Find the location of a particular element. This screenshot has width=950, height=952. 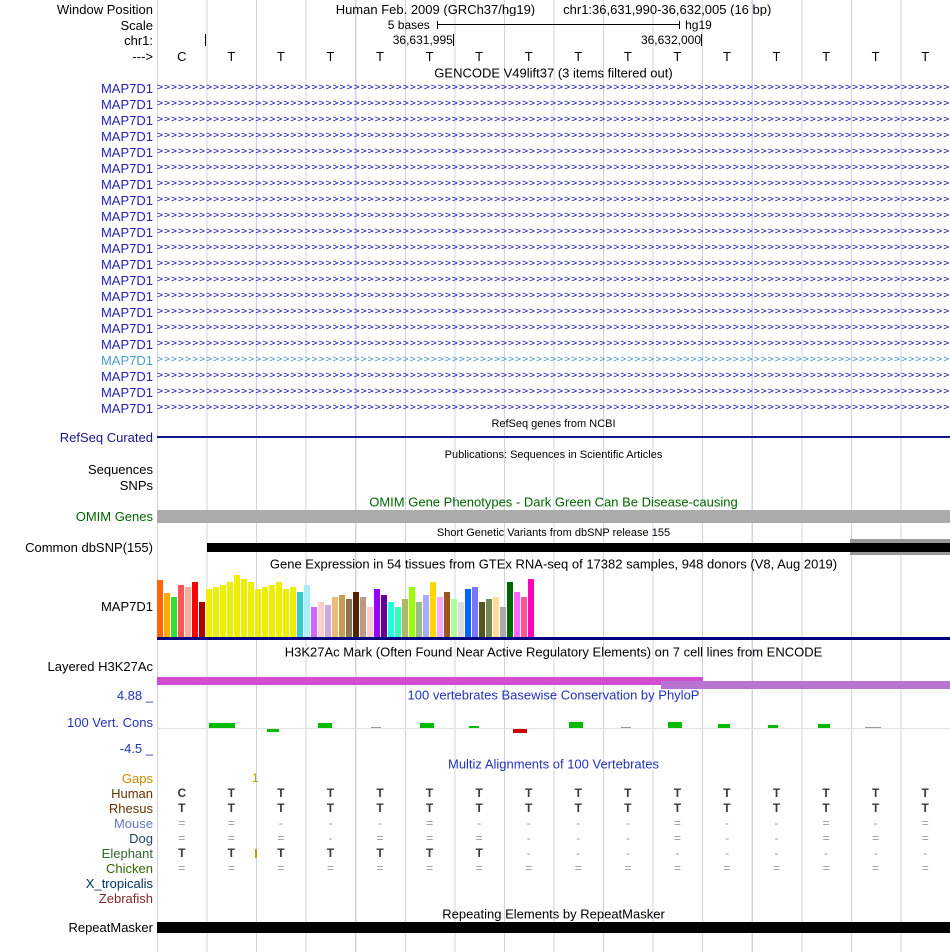

sequences-track is located at coordinates (553, 469).